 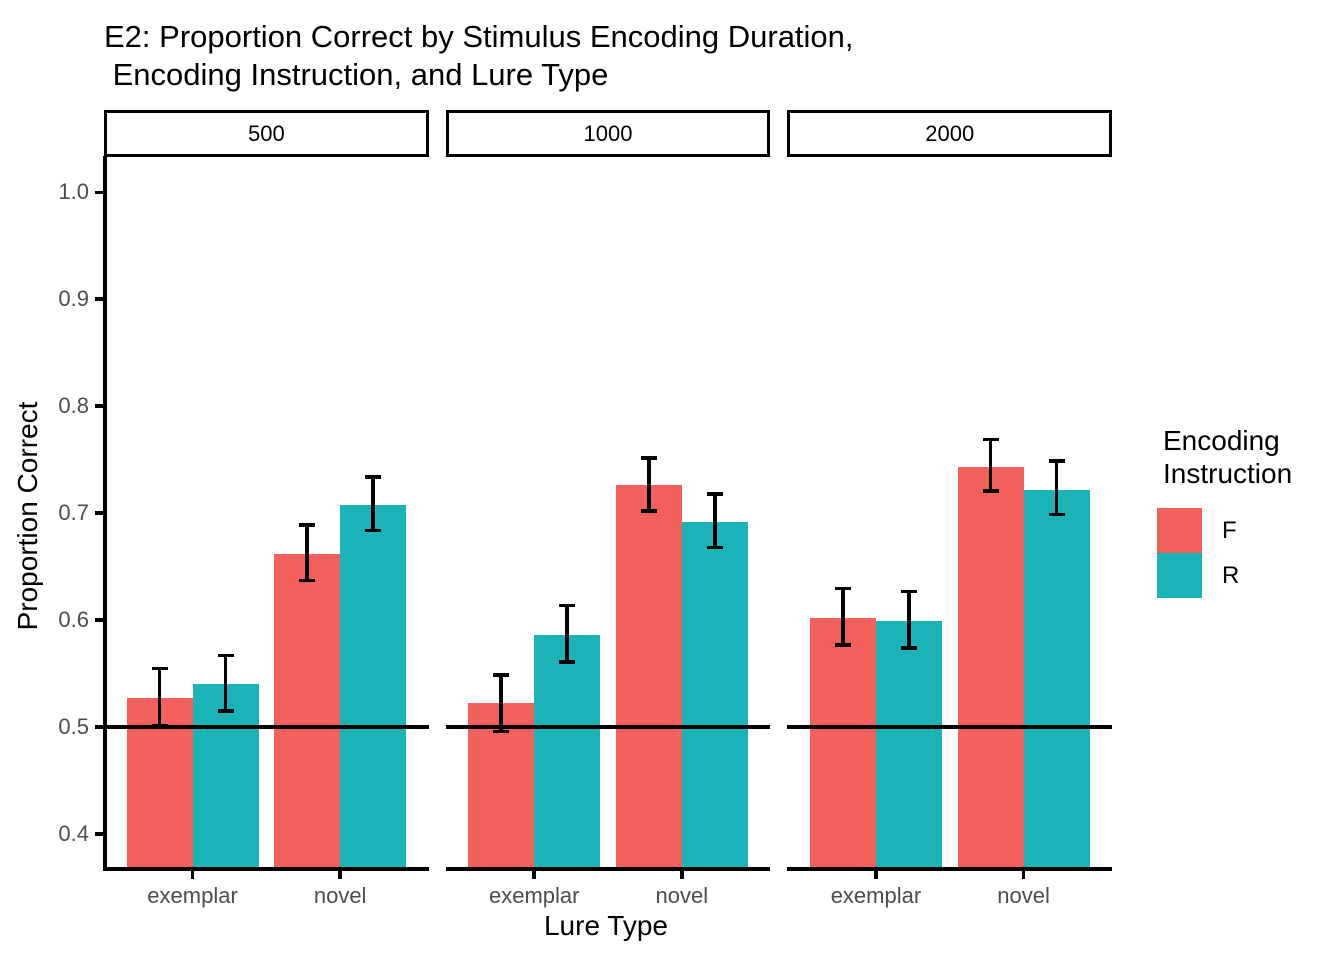 I want to click on y-tick-label: 0.8, so click(x=73, y=406).